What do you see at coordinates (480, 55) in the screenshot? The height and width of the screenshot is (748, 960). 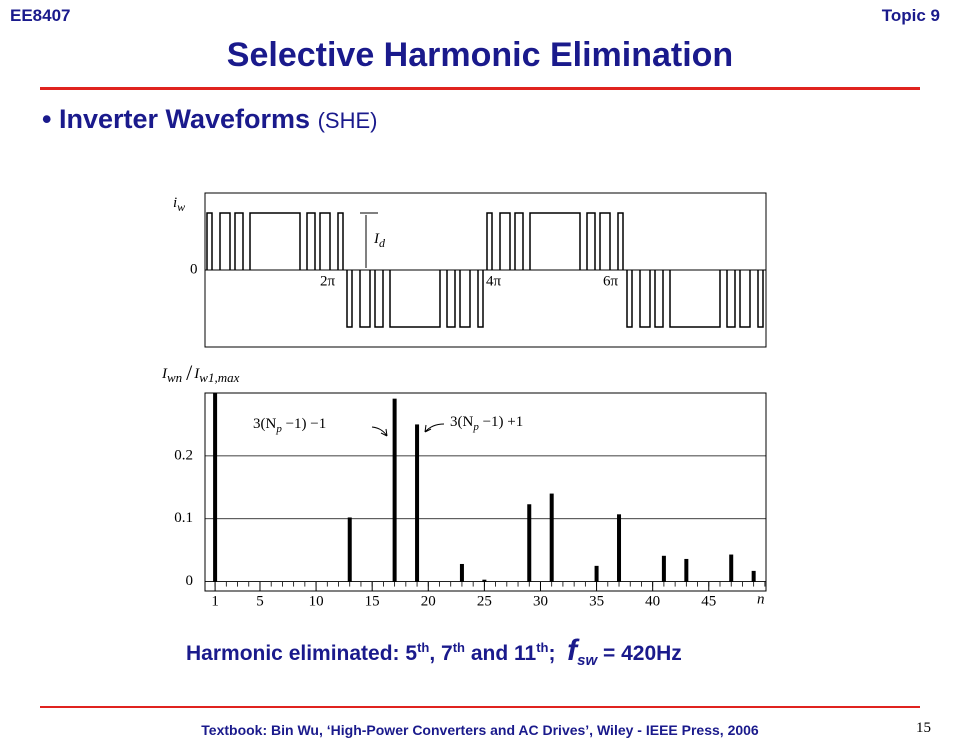 I see `slide-title: Selective Harmonic Elimination` at bounding box center [480, 55].